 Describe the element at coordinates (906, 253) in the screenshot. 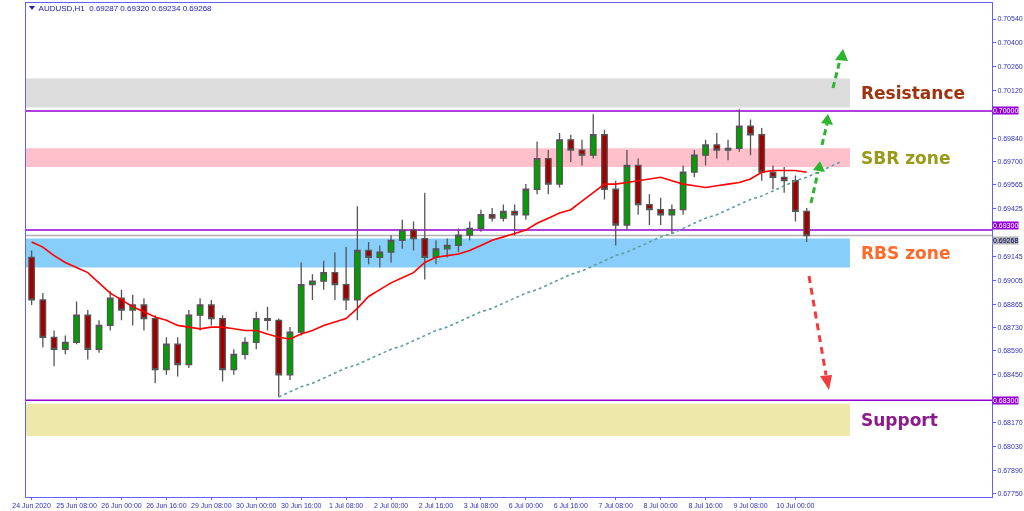

I see `band-label: RBS zone` at that location.